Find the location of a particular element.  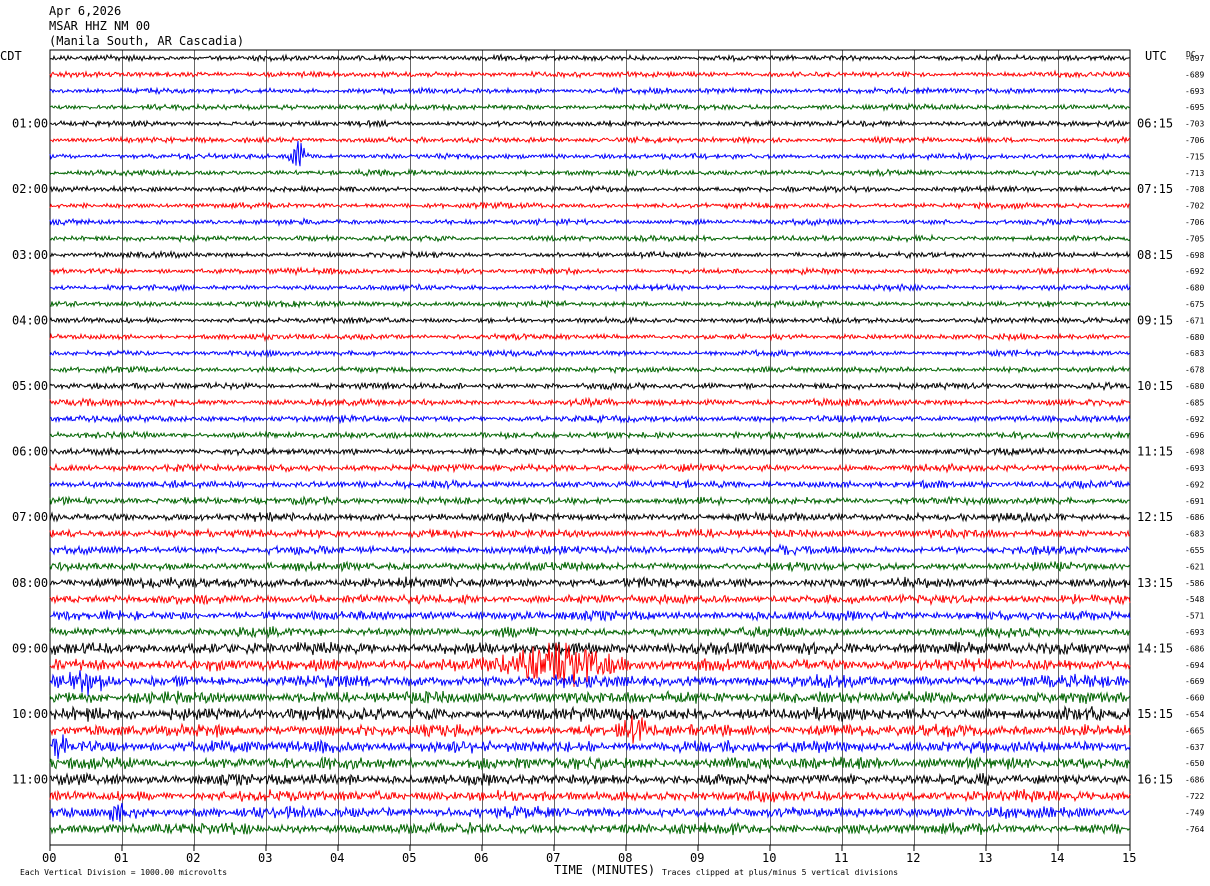

cdt-time-label: 05:00 is located at coordinates (30, 386).